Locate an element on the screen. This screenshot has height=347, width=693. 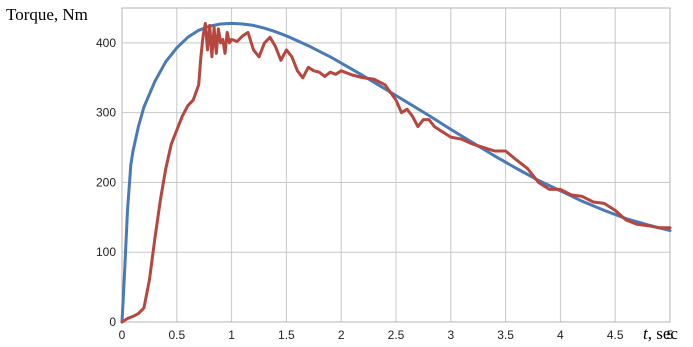
y-tick-labels: 0 100 200 300 400 is located at coordinates (106, 182).